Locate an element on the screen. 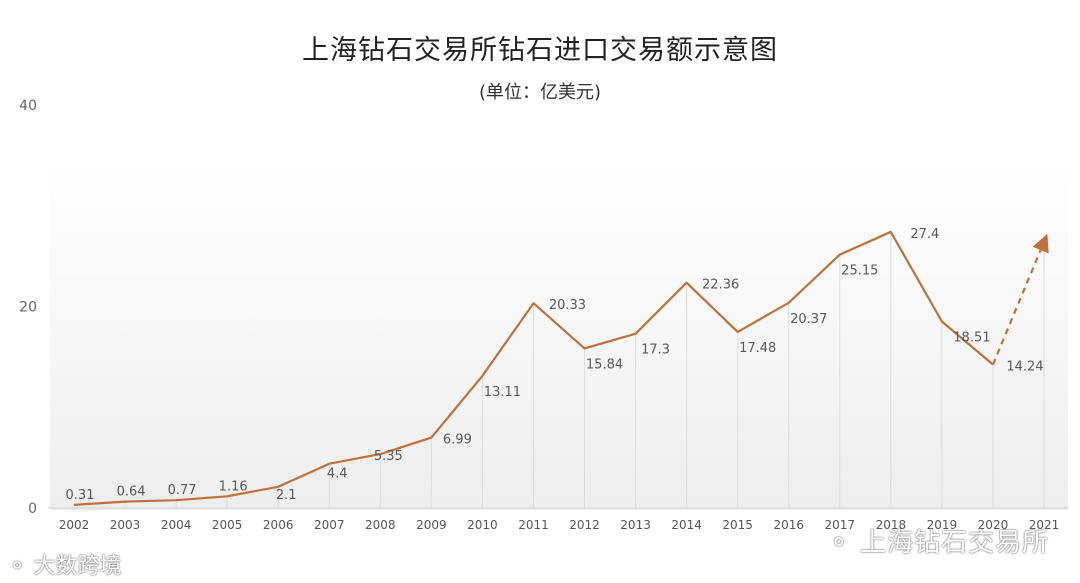 The height and width of the screenshot is (583, 1080). x-tick-label: 2014 is located at coordinates (686, 525).